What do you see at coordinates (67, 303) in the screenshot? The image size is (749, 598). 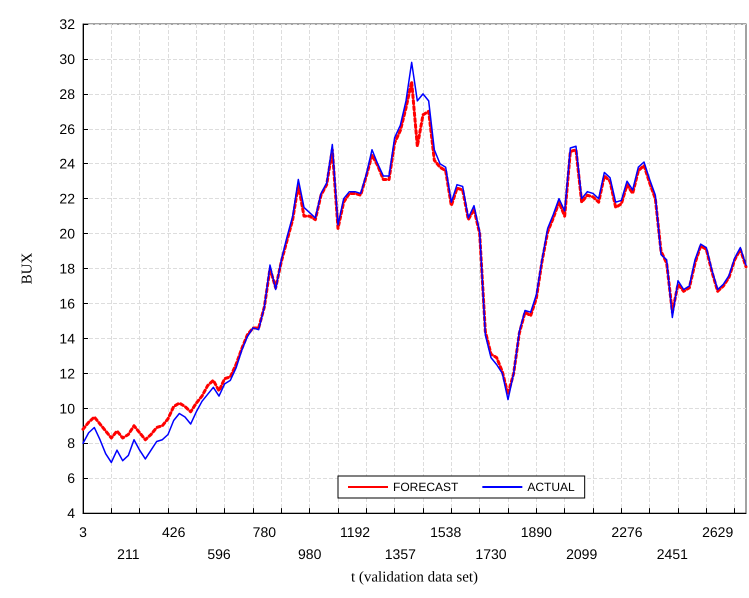 I see `y-tick-label: 16` at bounding box center [67, 303].